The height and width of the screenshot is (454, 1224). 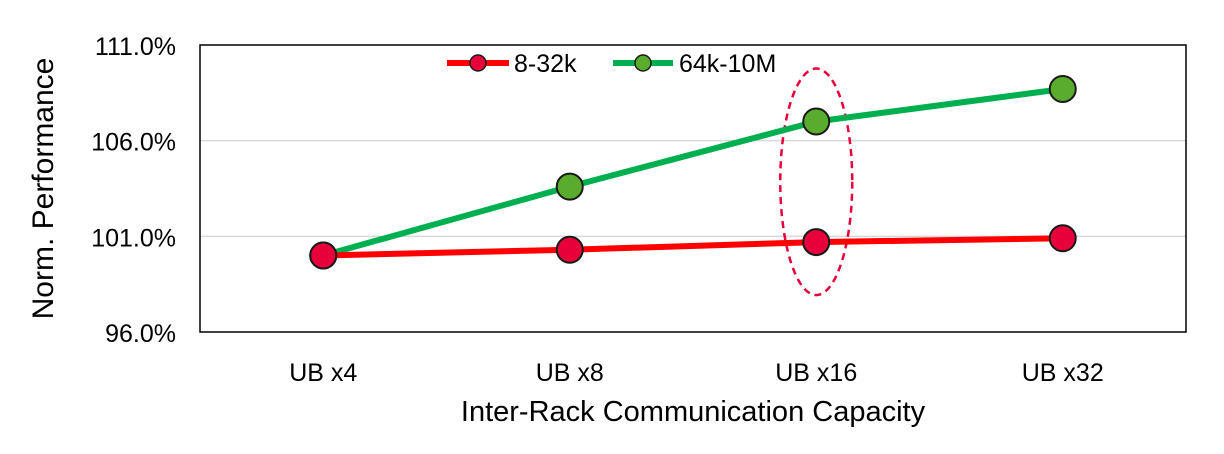 I want to click on annotation-layer, so click(x=816, y=182).